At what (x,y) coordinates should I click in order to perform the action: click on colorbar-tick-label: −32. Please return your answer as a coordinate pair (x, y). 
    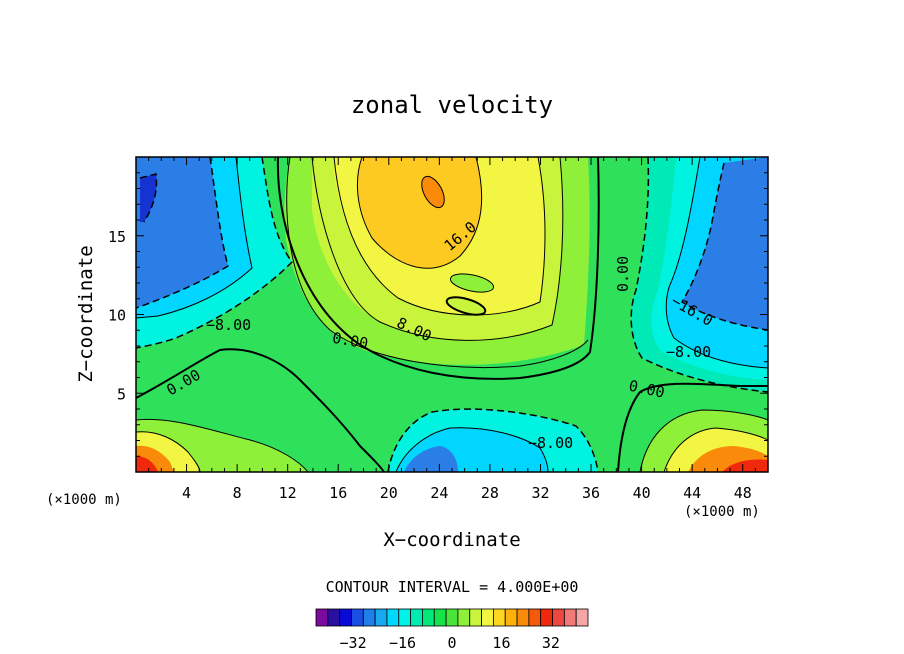
    Looking at the image, I should click on (353, 643).